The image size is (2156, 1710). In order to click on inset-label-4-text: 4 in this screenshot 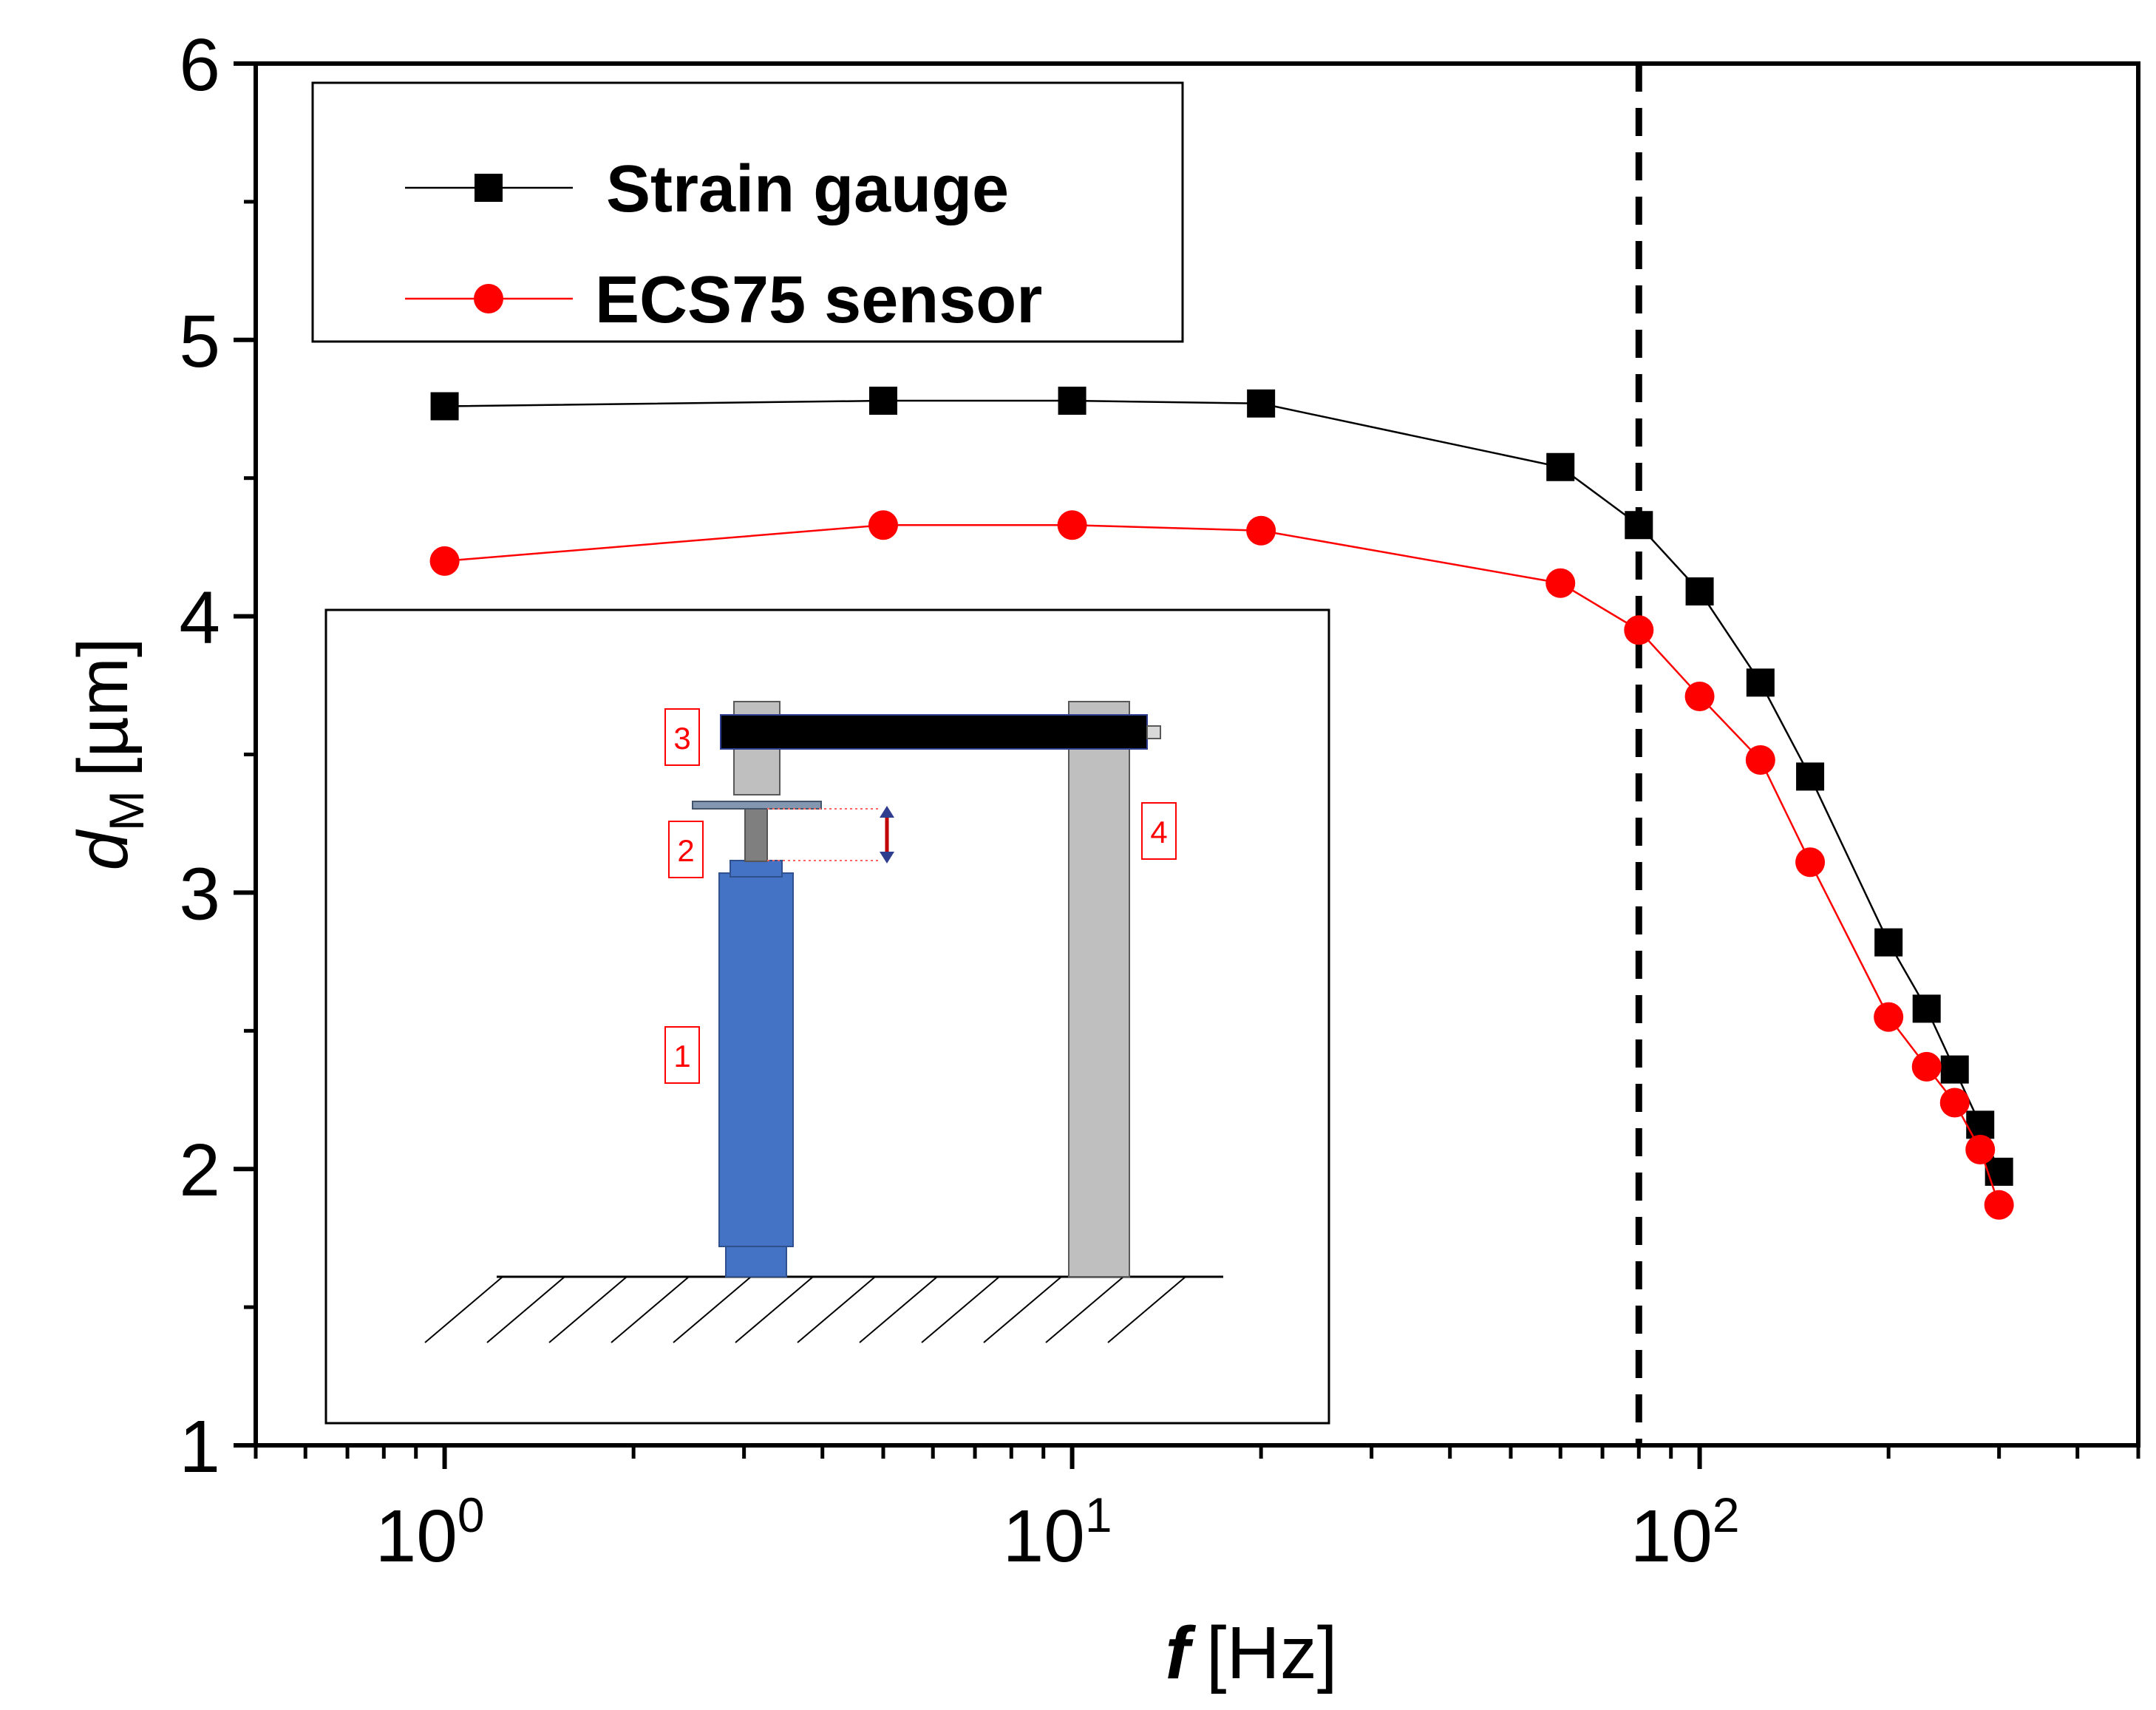, I will do `click(1158, 832)`.